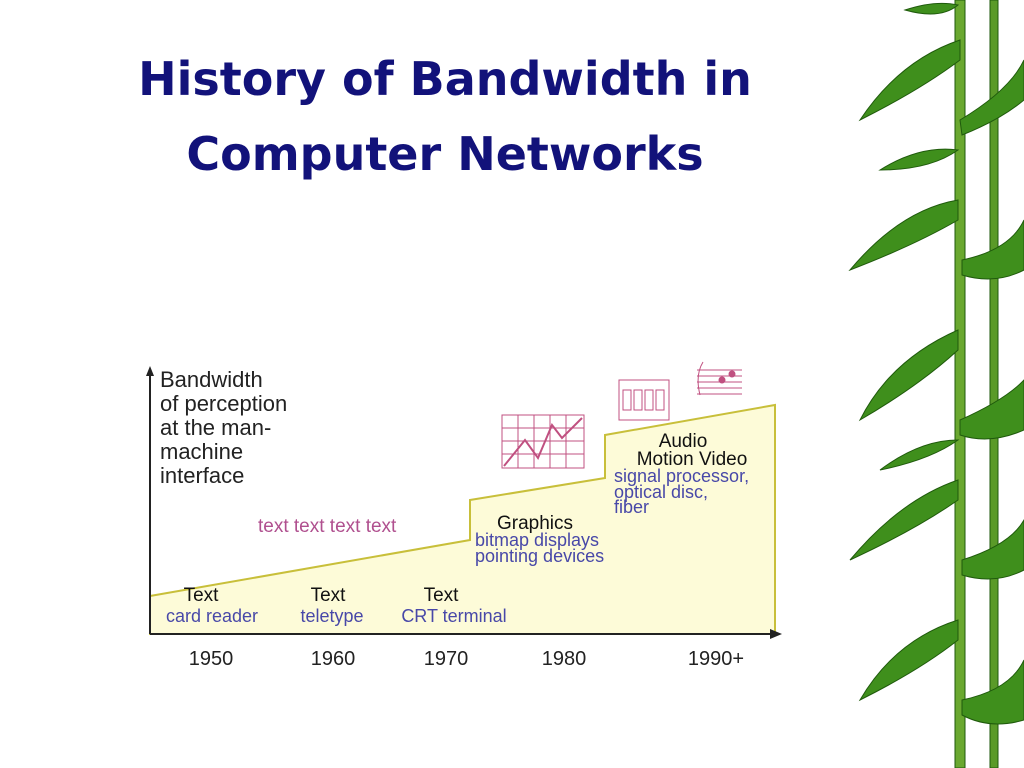  I want to click on era-detail: pointing devices, so click(539, 556).